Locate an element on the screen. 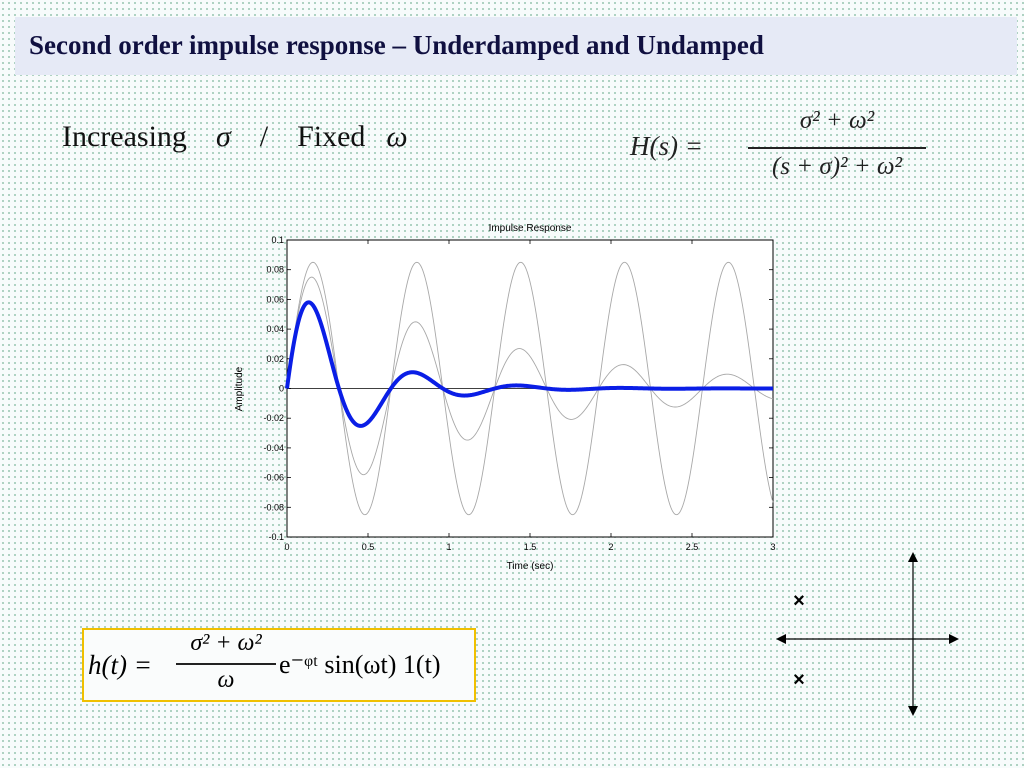  x-tick-label: 1 is located at coordinates (448, 547).